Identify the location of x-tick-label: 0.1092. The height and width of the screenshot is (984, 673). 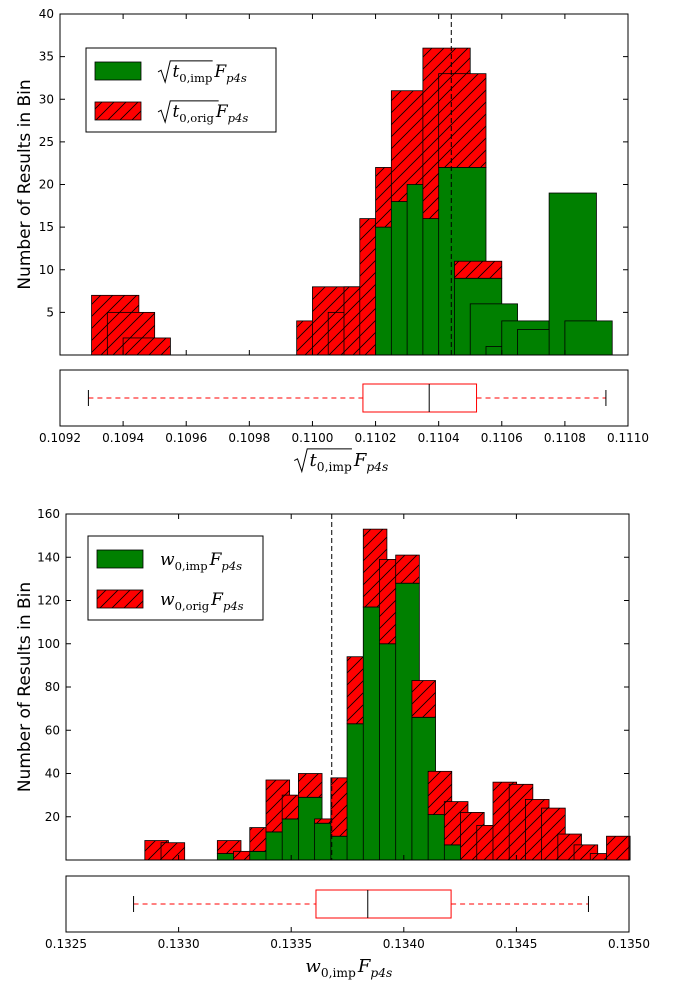
(60, 438).